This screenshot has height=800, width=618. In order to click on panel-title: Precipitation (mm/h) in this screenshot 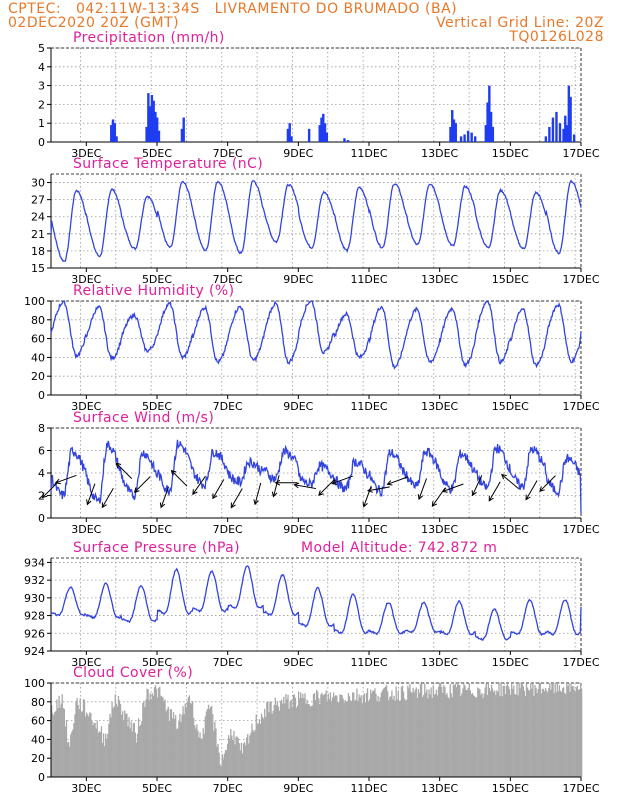, I will do `click(149, 38)`.